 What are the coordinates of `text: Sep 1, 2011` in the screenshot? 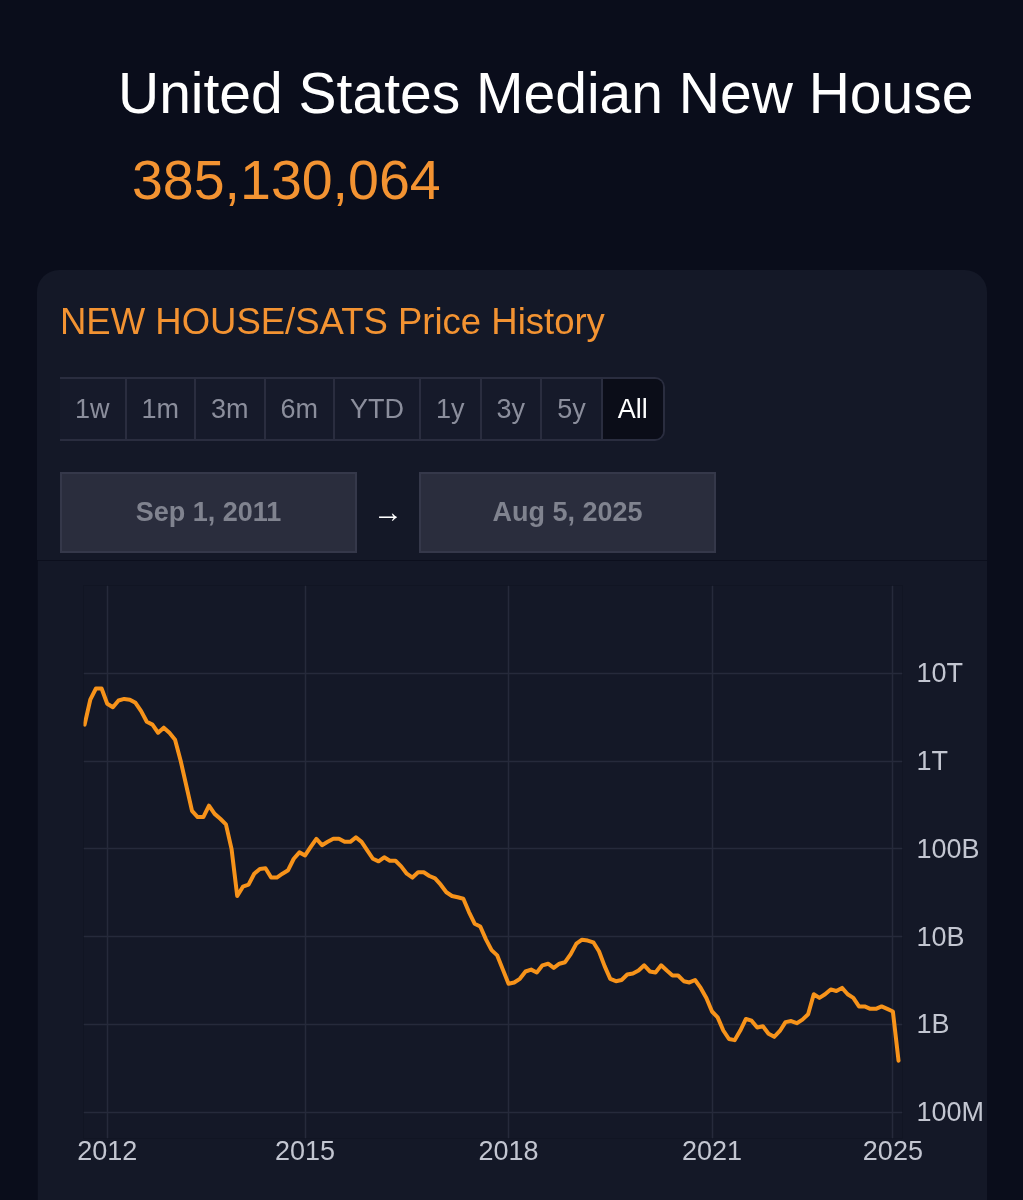 It's located at (208, 512).